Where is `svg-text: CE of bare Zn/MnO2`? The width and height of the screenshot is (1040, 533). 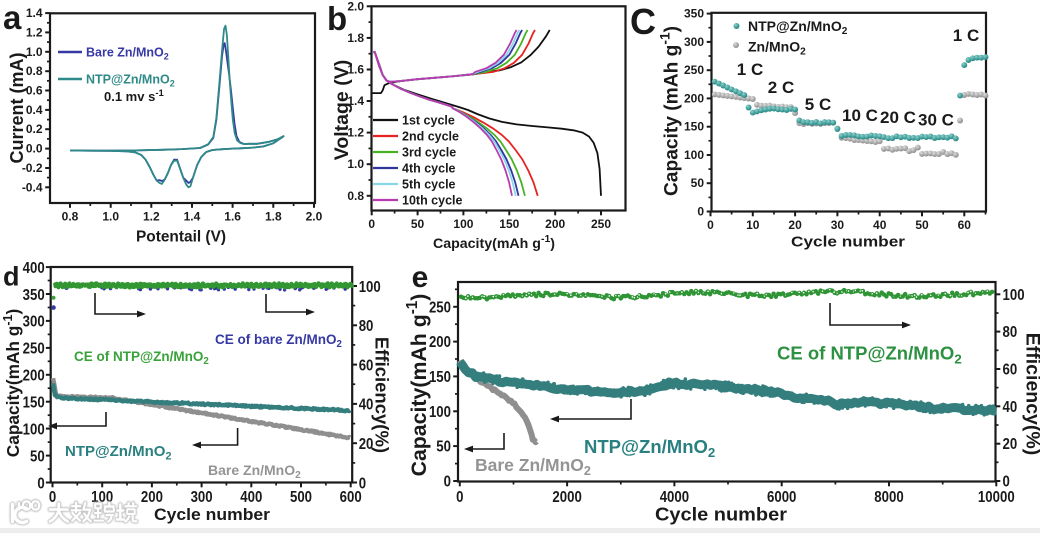 svg-text: CE of bare Zn/MnO2 is located at coordinates (278, 341).